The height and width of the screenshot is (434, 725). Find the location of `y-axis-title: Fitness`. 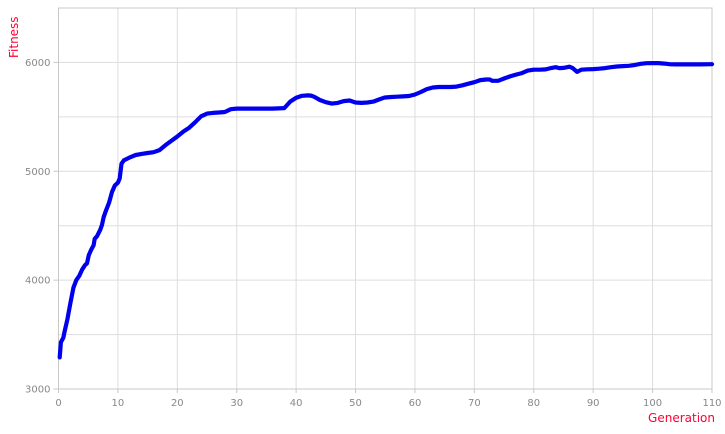

y-axis-title: Fitness is located at coordinates (14, 37).